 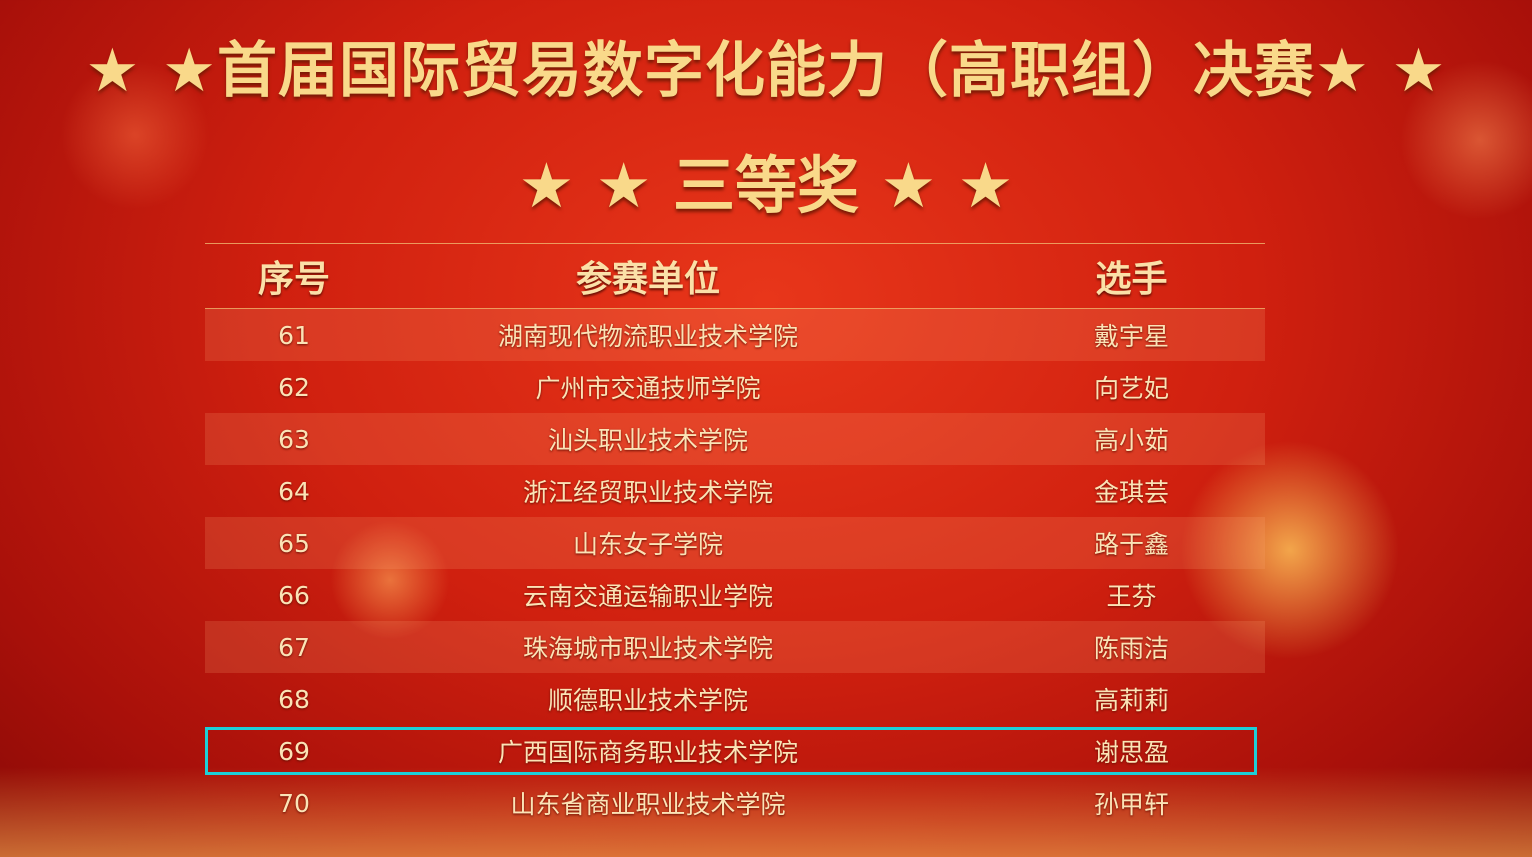 I want to click on award-level: ★ ★ 三等奖 ★ ★, so click(x=766, y=185).